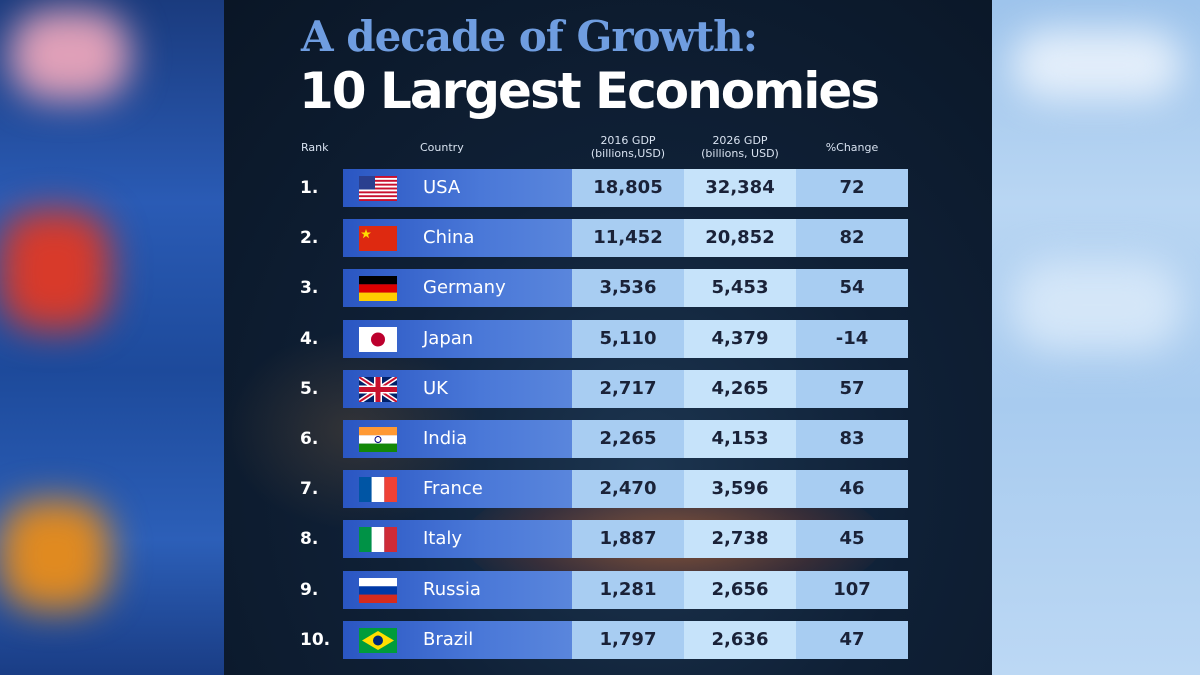 This screenshot has width=1200, height=675. I want to click on gdp-2026-value: 20,852, so click(740, 238).